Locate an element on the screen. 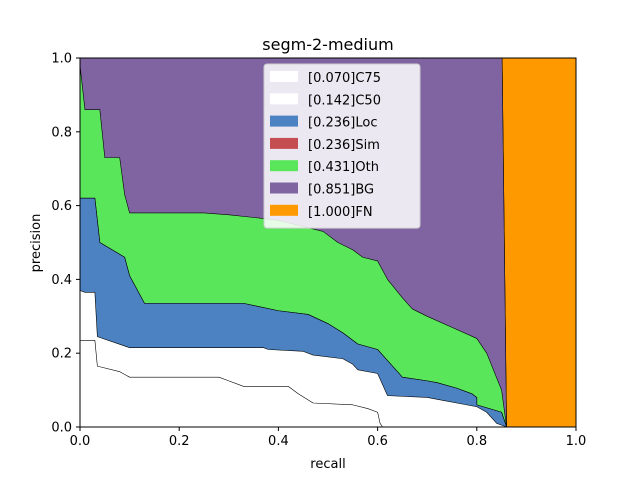 This screenshot has width=640, height=480. x-tick-label: 0.4 is located at coordinates (278, 441).